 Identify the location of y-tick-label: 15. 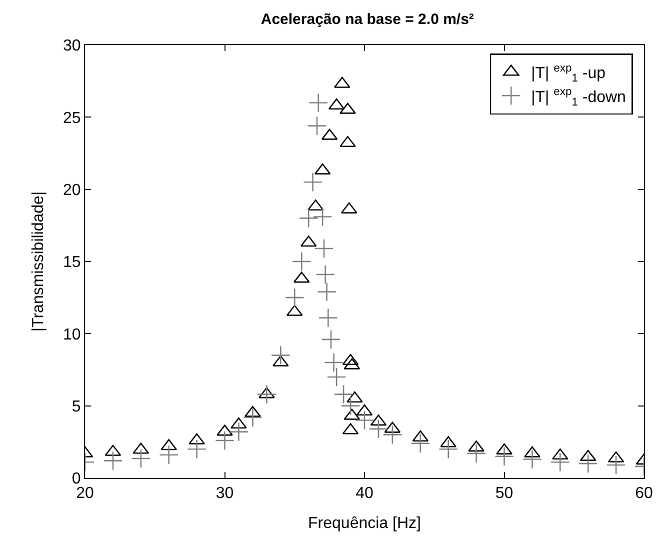
(72, 263).